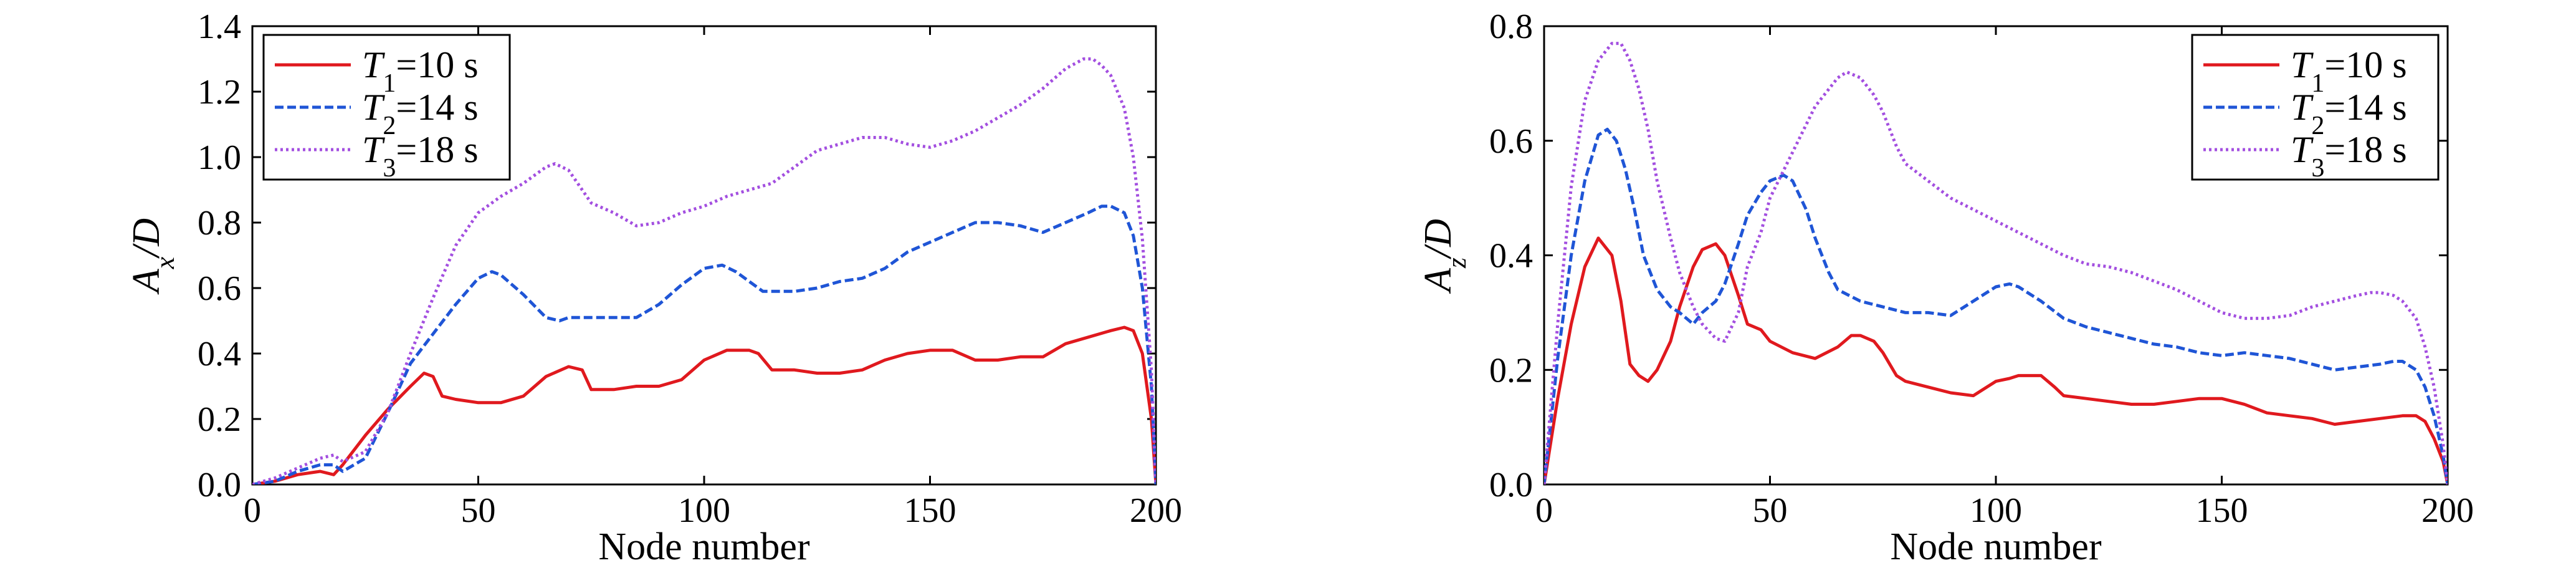 This screenshot has height=573, width=2576. I want to click on y-tick-label: 1.0, so click(220, 157).